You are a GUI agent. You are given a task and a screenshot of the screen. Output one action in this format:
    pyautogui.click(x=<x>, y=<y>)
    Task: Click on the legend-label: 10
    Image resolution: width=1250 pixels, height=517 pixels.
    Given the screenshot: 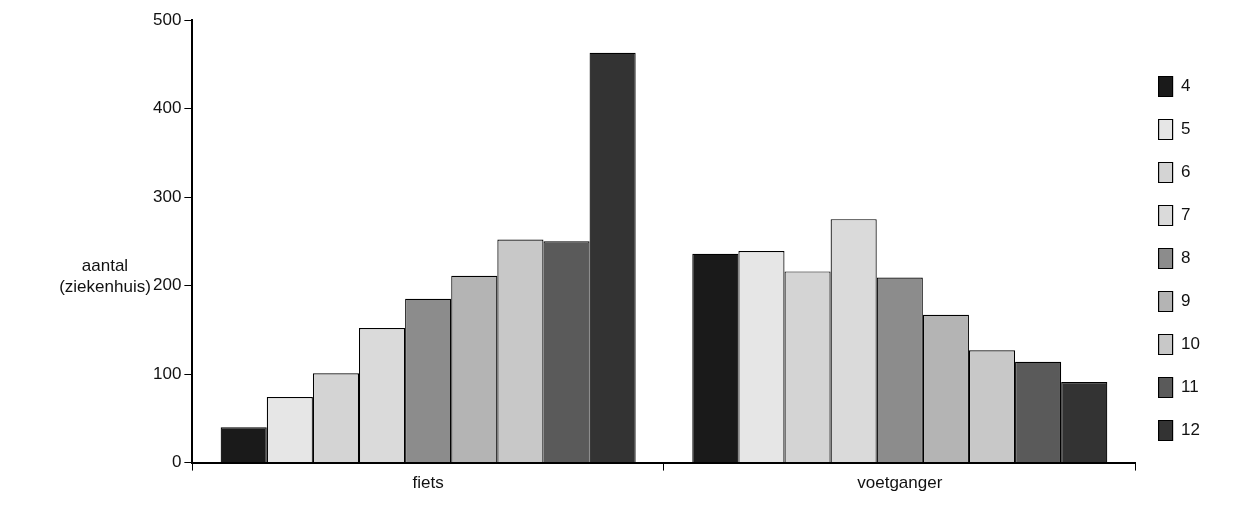 What is the action you would take?
    pyautogui.click(x=1191, y=344)
    